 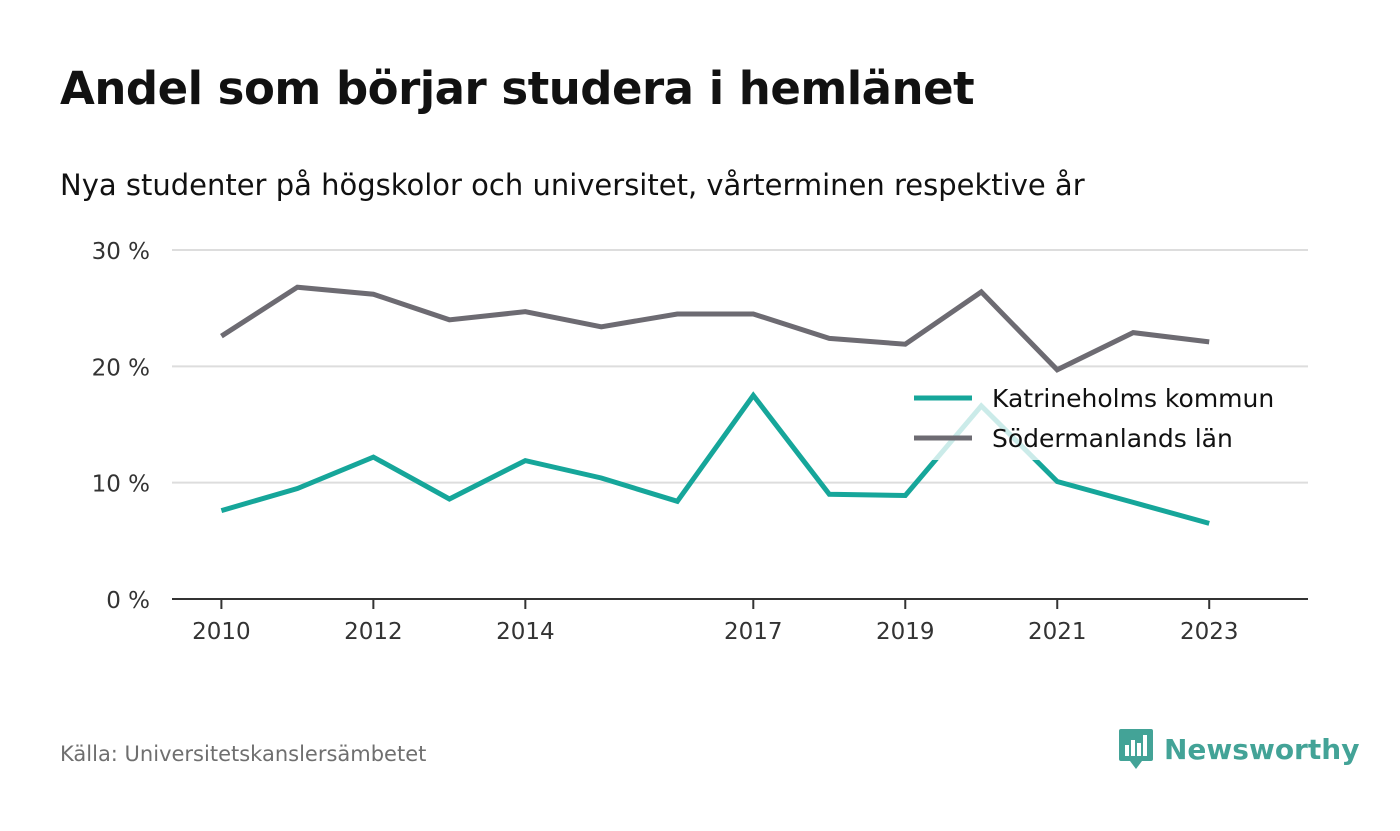 What do you see at coordinates (1133, 398) in the screenshot?
I see `legend-label: Katrineholms kommun` at bounding box center [1133, 398].